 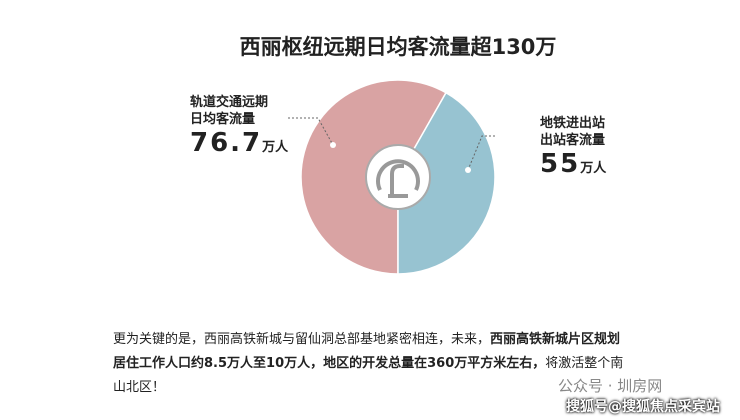 I want to click on value: 55, so click(x=560, y=164).